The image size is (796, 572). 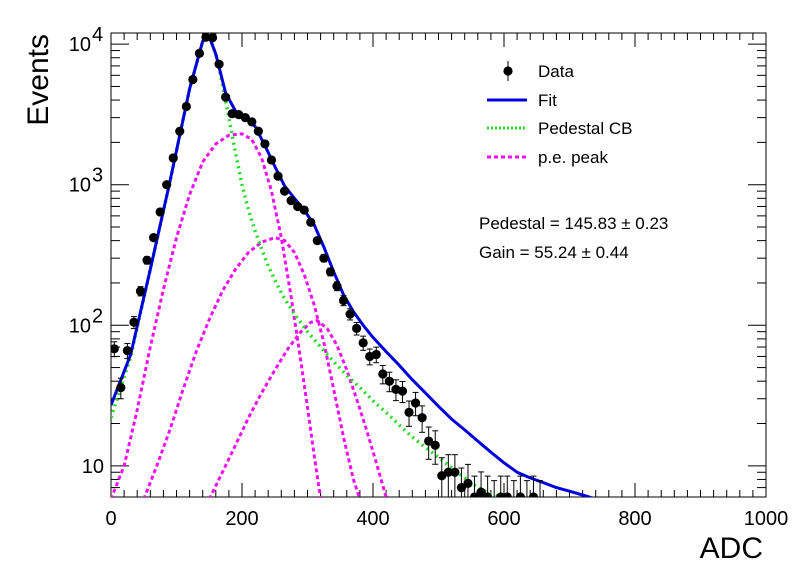 I want to click on fit-parameter-text: Gain = 55.24 ± 0.44, so click(x=554, y=252).